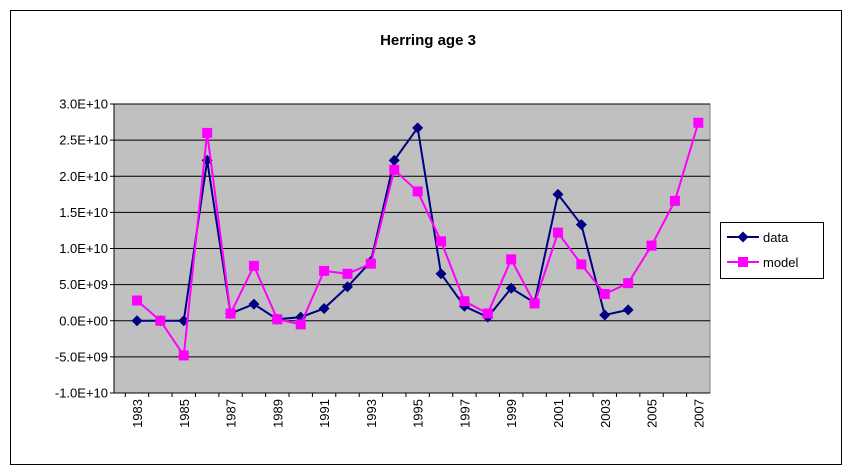  What do you see at coordinates (277, 413) in the screenshot?
I see `x-tick-label: 1989` at bounding box center [277, 413].